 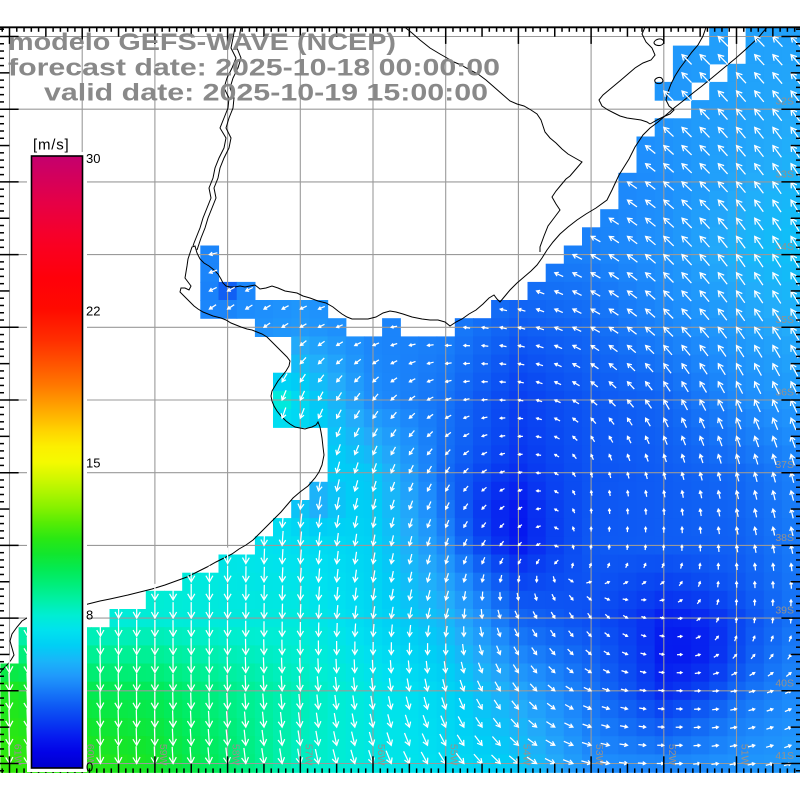 What do you see at coordinates (454, 755) in the screenshot?
I see `svg-text: 55W` at bounding box center [454, 755].